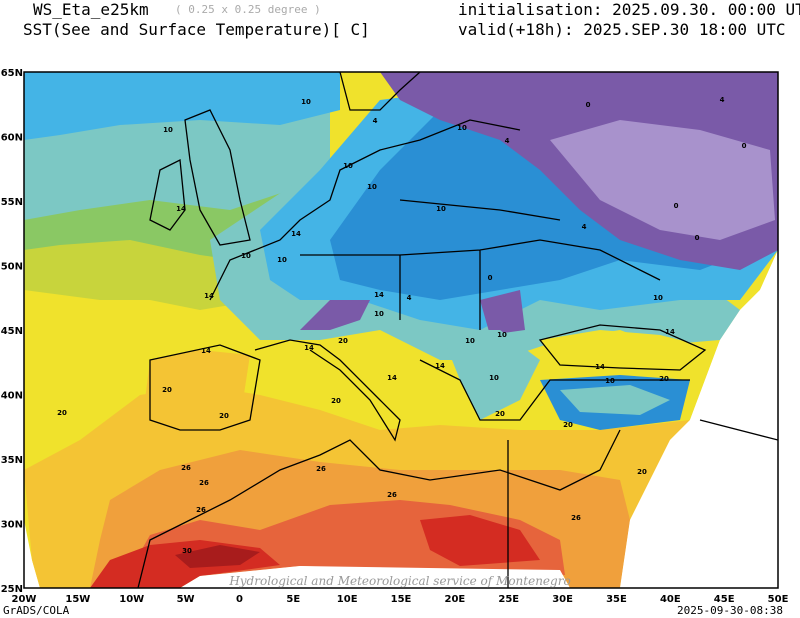  What do you see at coordinates (670, 599) in the screenshot?
I see `longitude-label: 40E` at bounding box center [670, 599].